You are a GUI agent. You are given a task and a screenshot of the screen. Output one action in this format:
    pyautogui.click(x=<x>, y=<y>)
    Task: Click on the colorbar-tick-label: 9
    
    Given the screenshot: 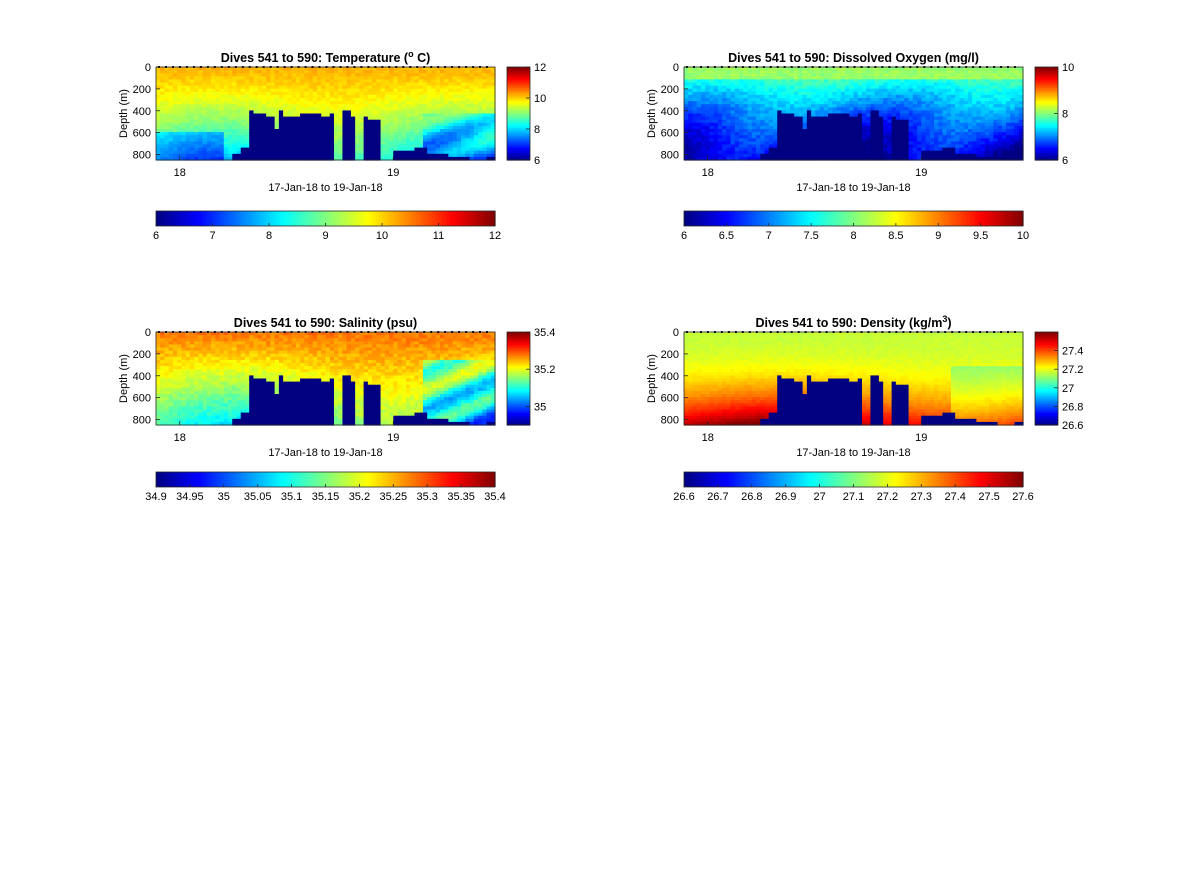 What is the action you would take?
    pyautogui.click(x=325, y=236)
    